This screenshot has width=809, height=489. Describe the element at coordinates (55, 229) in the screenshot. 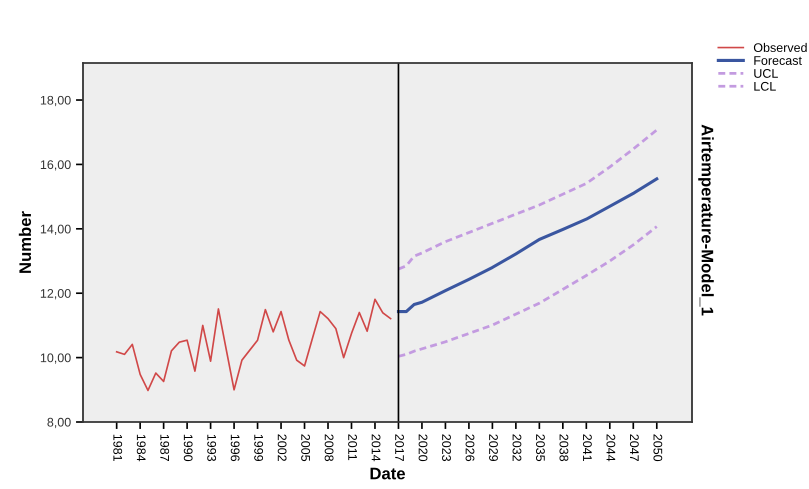

I see `y-tick-label: 14,00` at that location.